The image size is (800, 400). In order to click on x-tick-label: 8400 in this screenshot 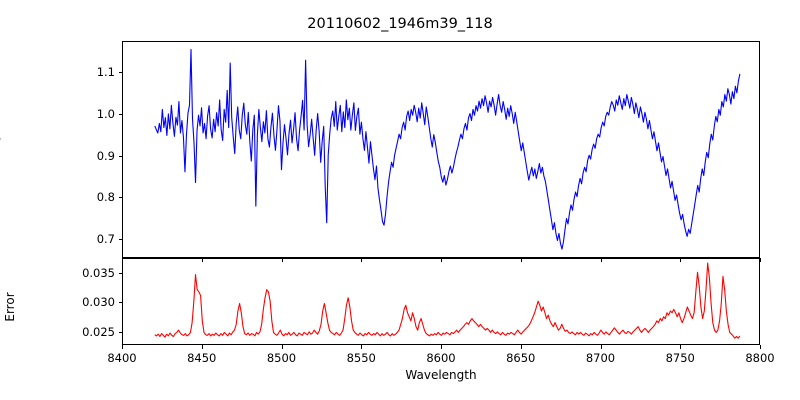, I will do `click(122, 358)`.